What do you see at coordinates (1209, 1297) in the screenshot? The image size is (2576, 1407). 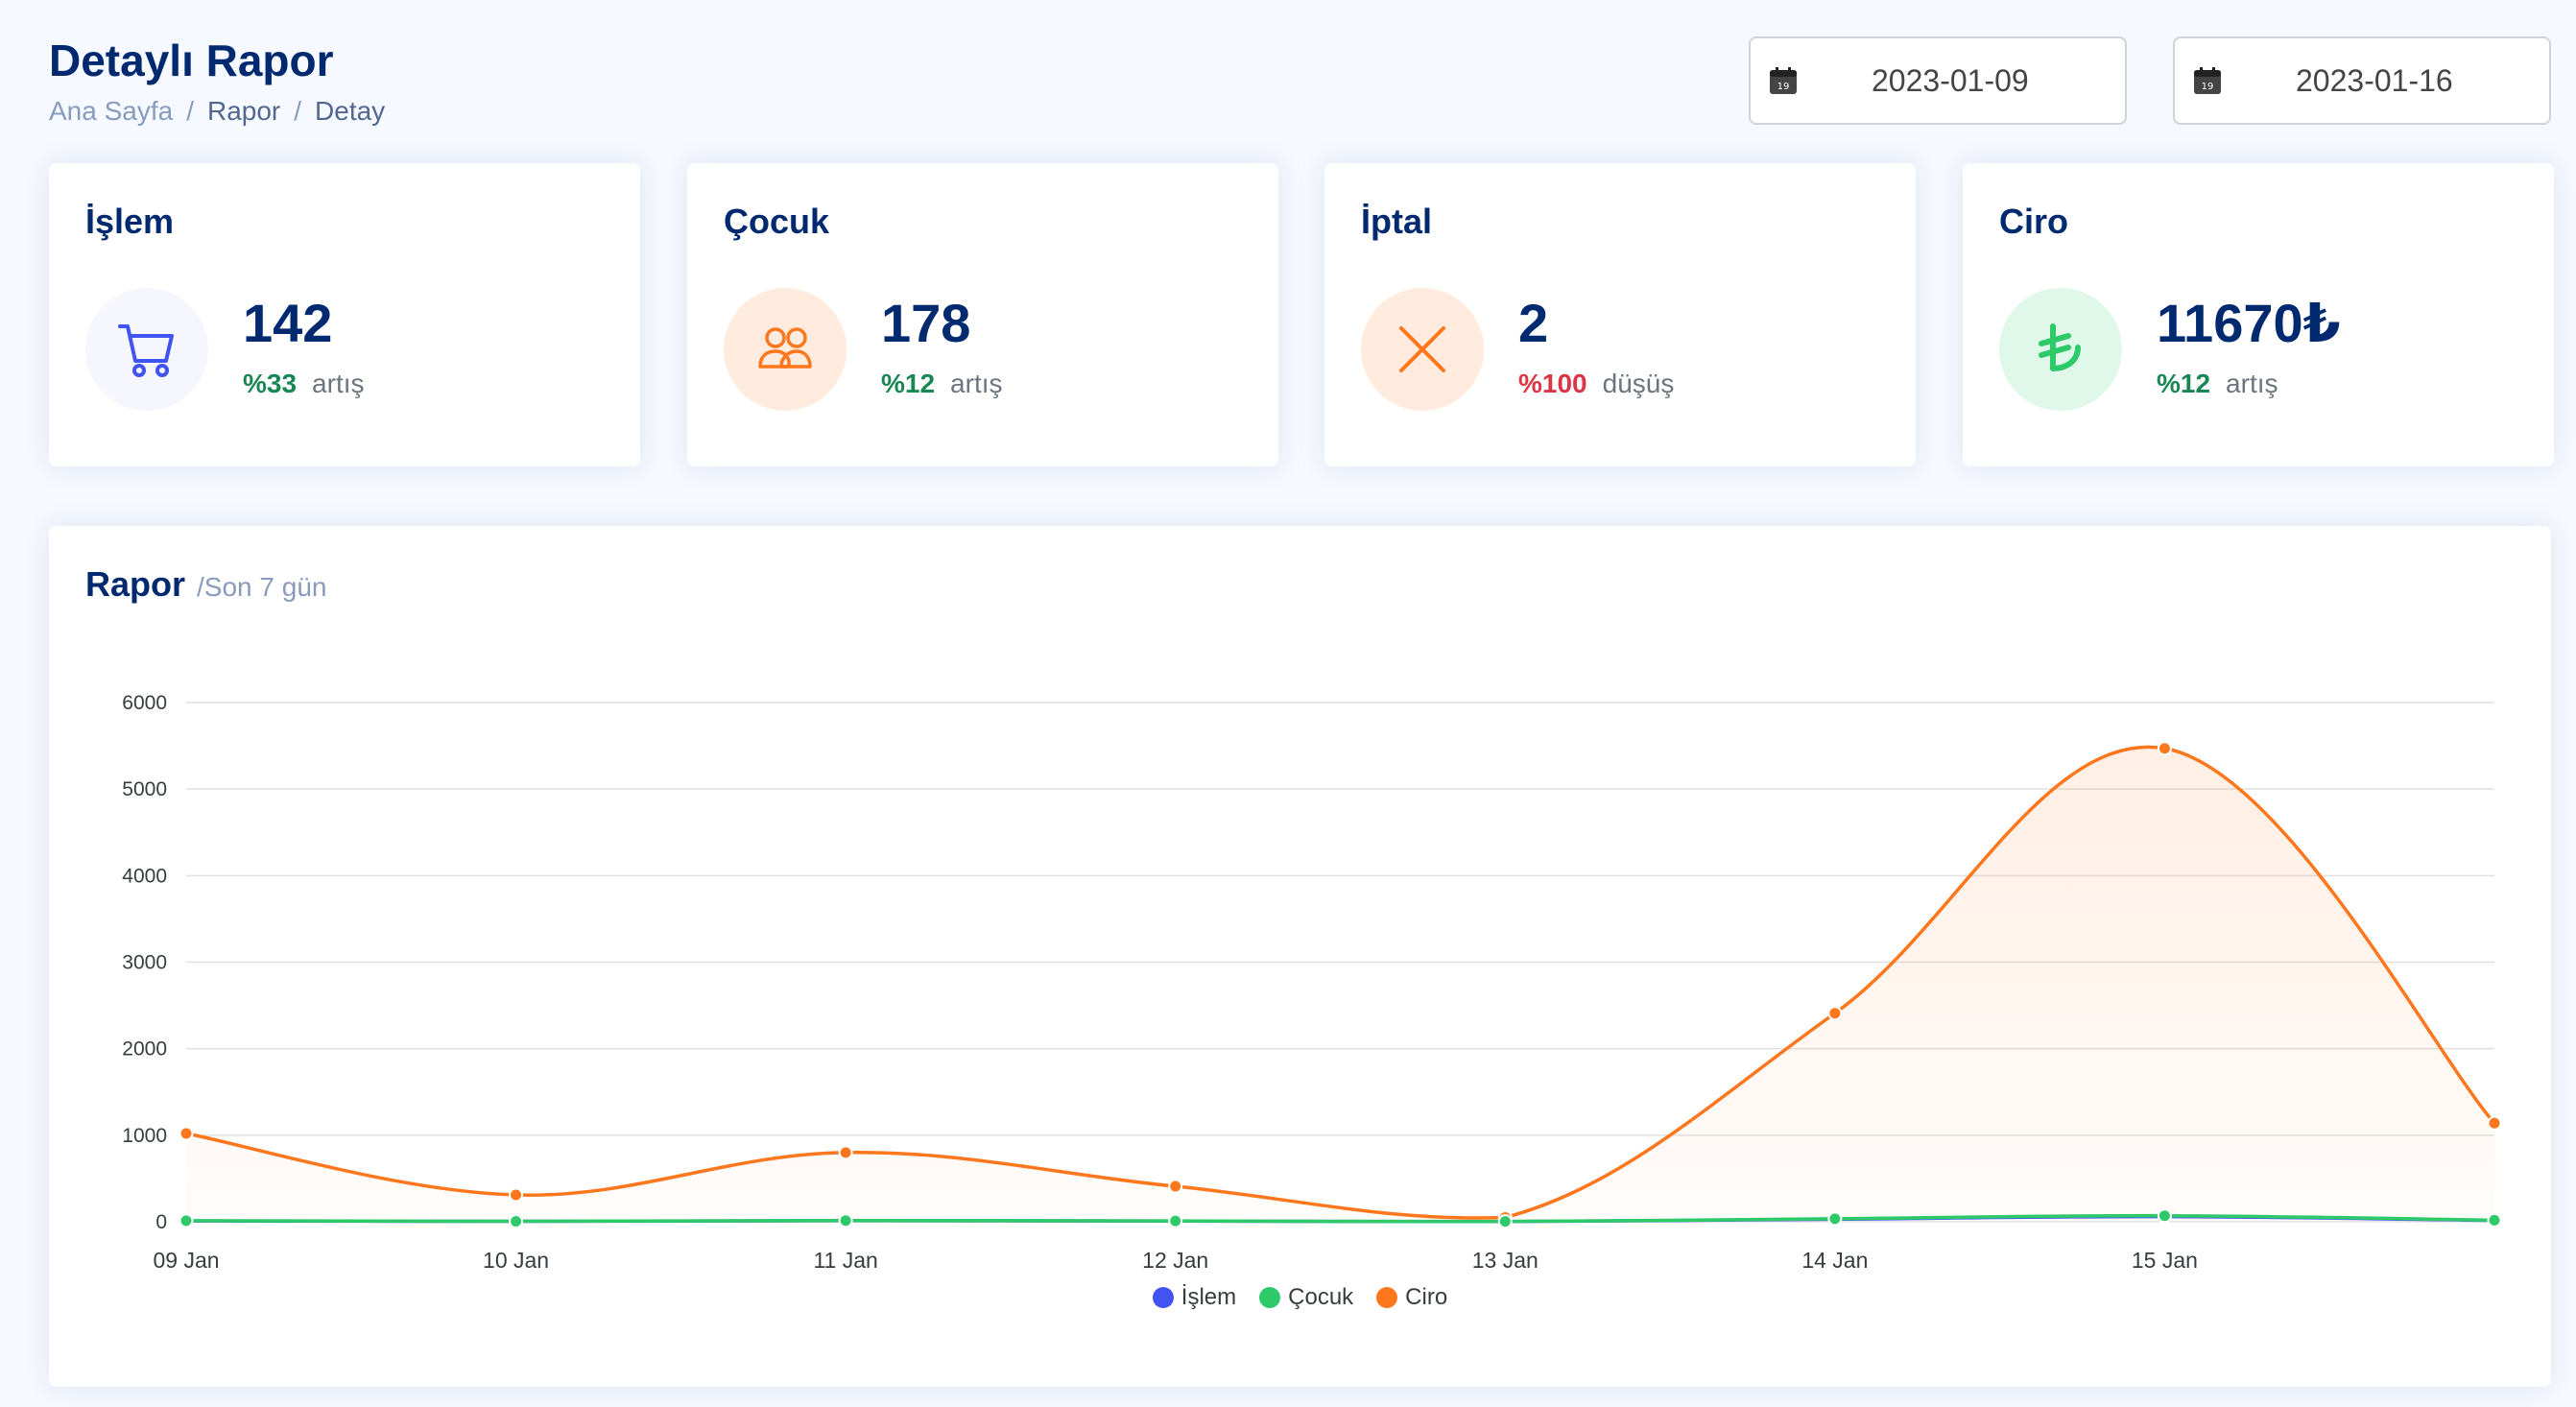 I see `legend-label: İşlem` at bounding box center [1209, 1297].